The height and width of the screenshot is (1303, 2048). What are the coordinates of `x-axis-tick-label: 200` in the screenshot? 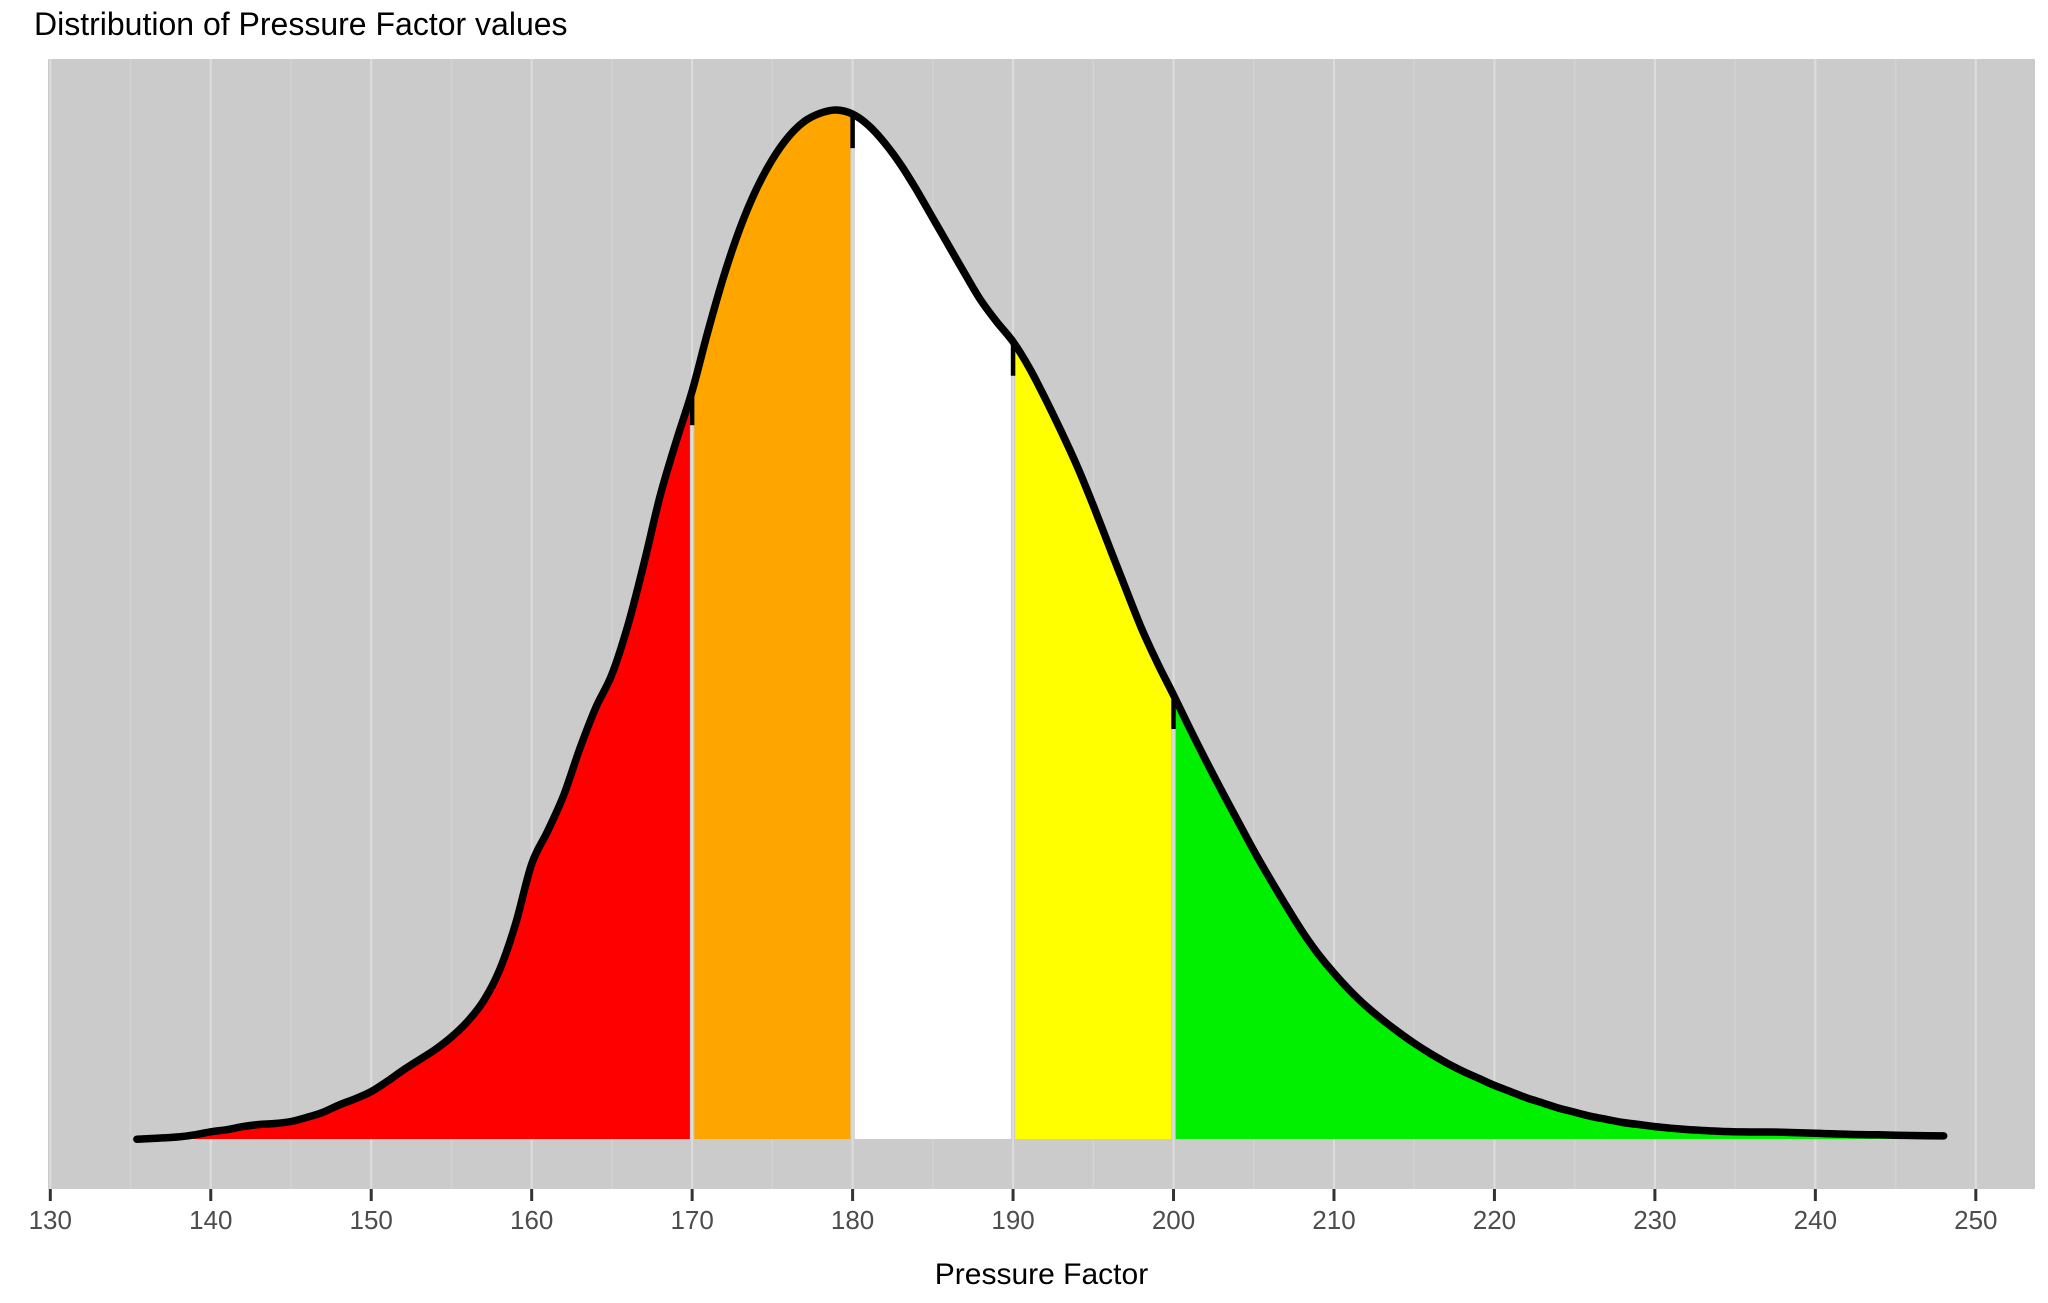 It's located at (1173, 1220).